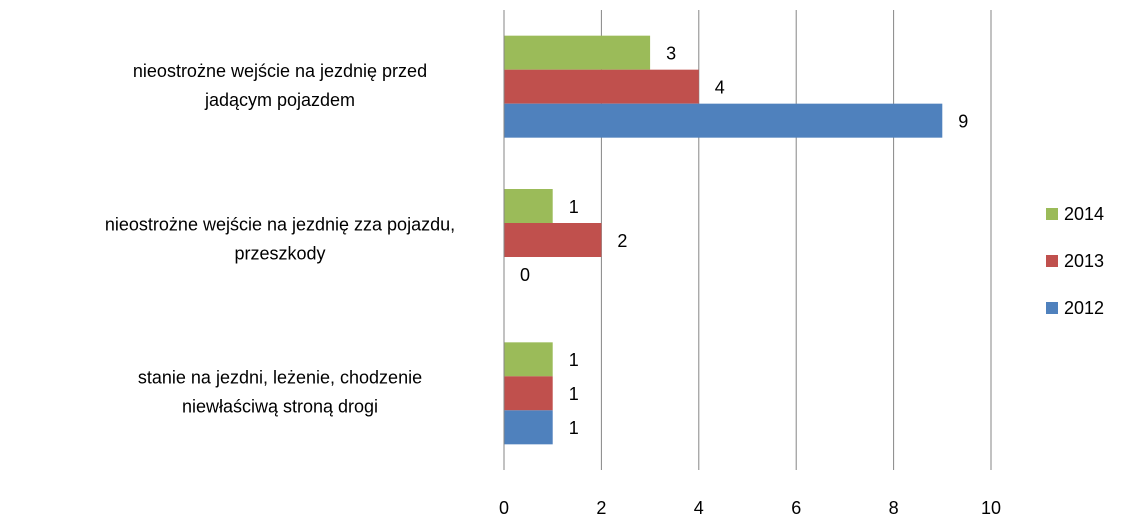 The width and height of the screenshot is (1126, 519). Describe the element at coordinates (894, 508) in the screenshot. I see `x-tick-label: 8` at that location.